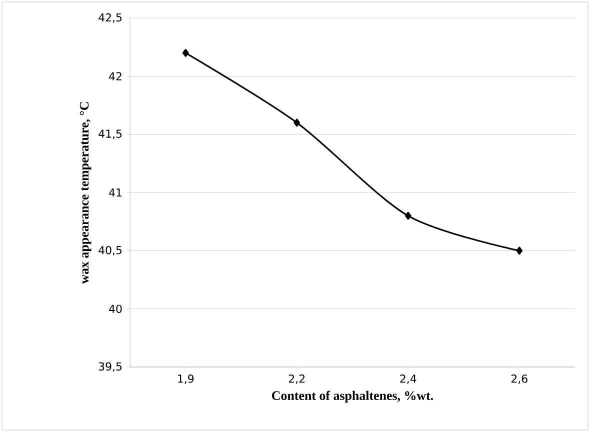 The image size is (590, 432). I want to click on y-tick-label: 39,5, so click(110, 367).